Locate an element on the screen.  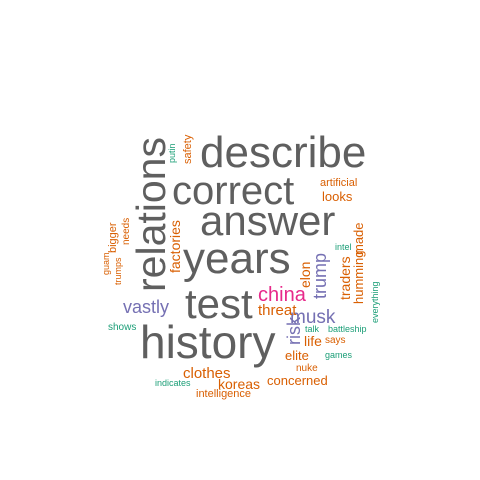
word-years: years is located at coordinates (237, 258).